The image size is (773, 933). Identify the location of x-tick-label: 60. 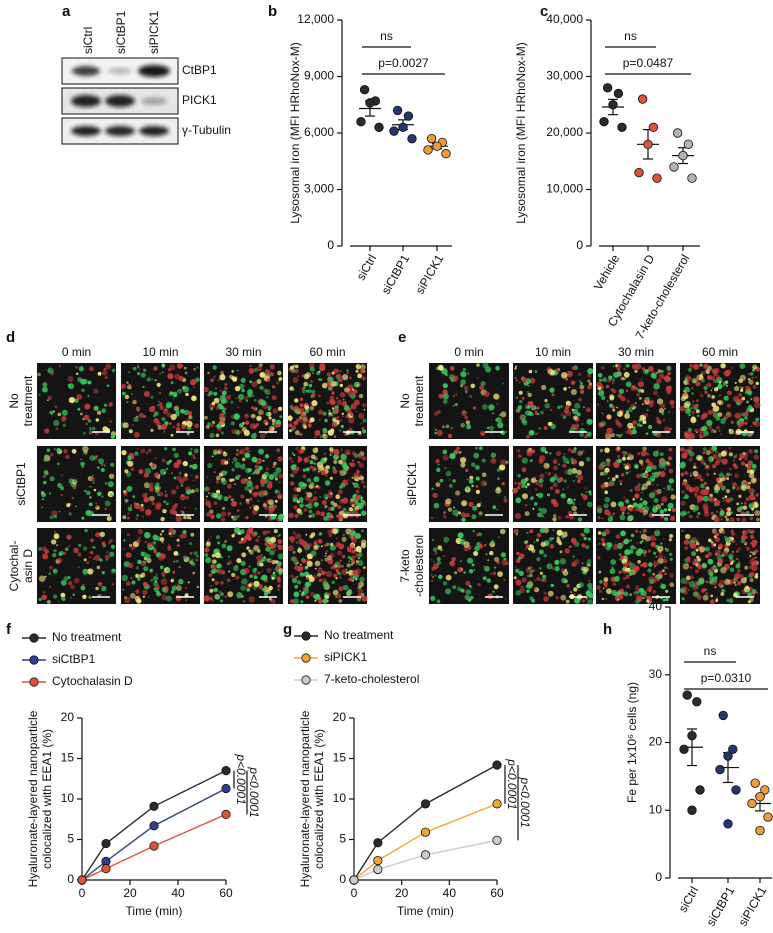
(497, 893).